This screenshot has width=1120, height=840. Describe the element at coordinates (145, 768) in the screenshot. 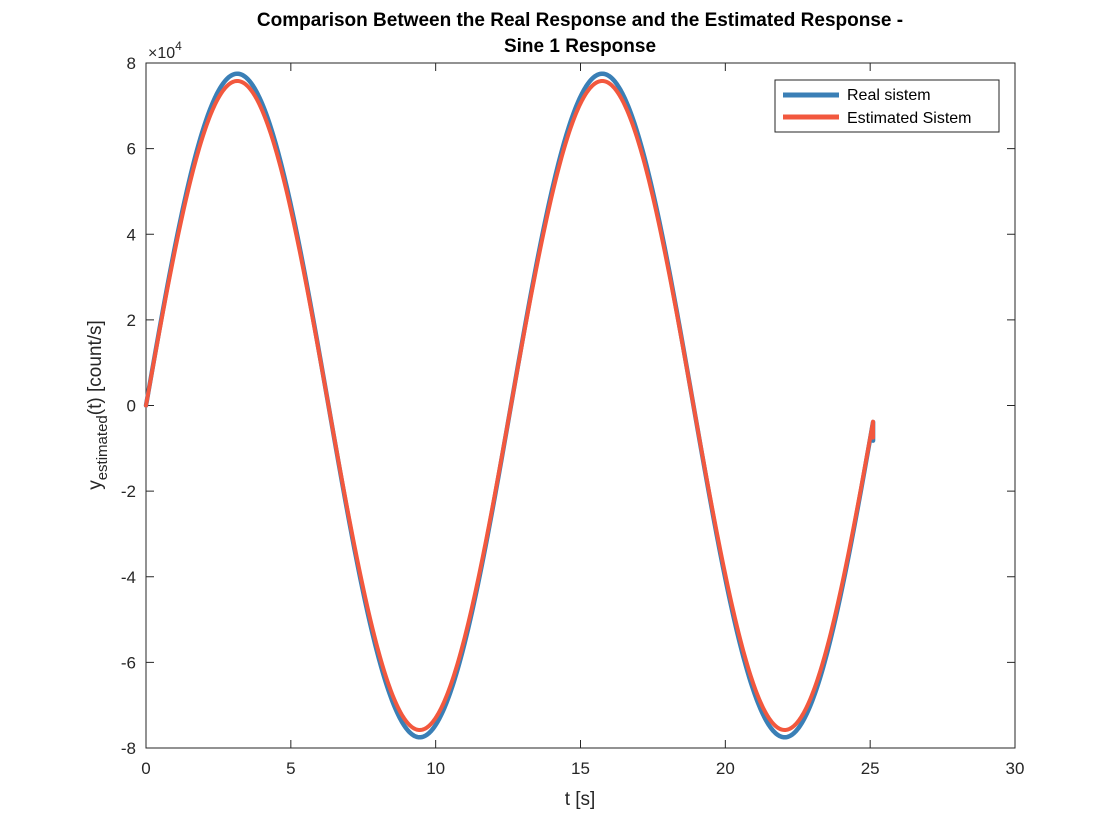

I see `x-tick-label: 0` at that location.